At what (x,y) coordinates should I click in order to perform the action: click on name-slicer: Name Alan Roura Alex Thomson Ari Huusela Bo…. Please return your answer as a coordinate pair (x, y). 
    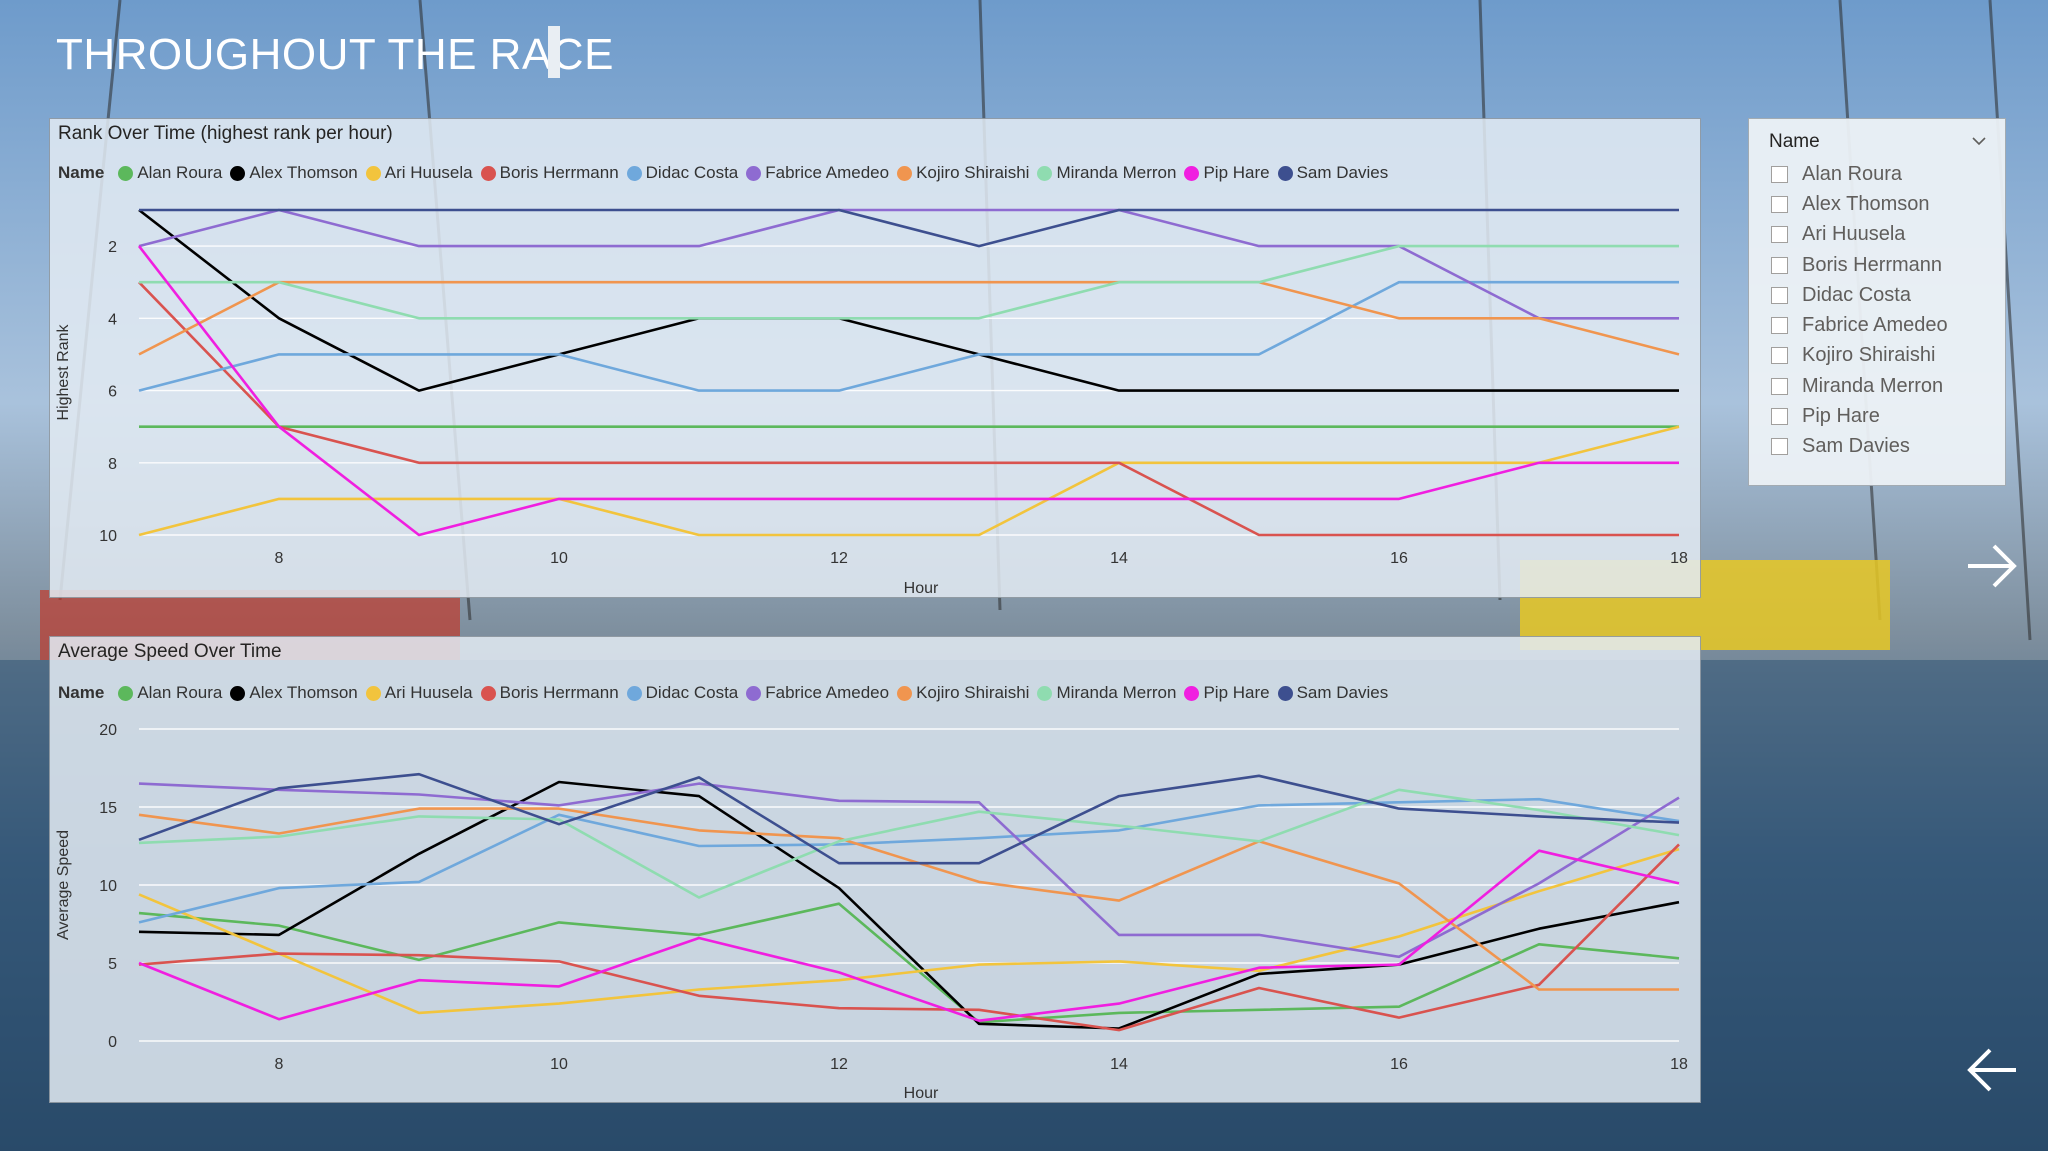
    Looking at the image, I should click on (1877, 302).